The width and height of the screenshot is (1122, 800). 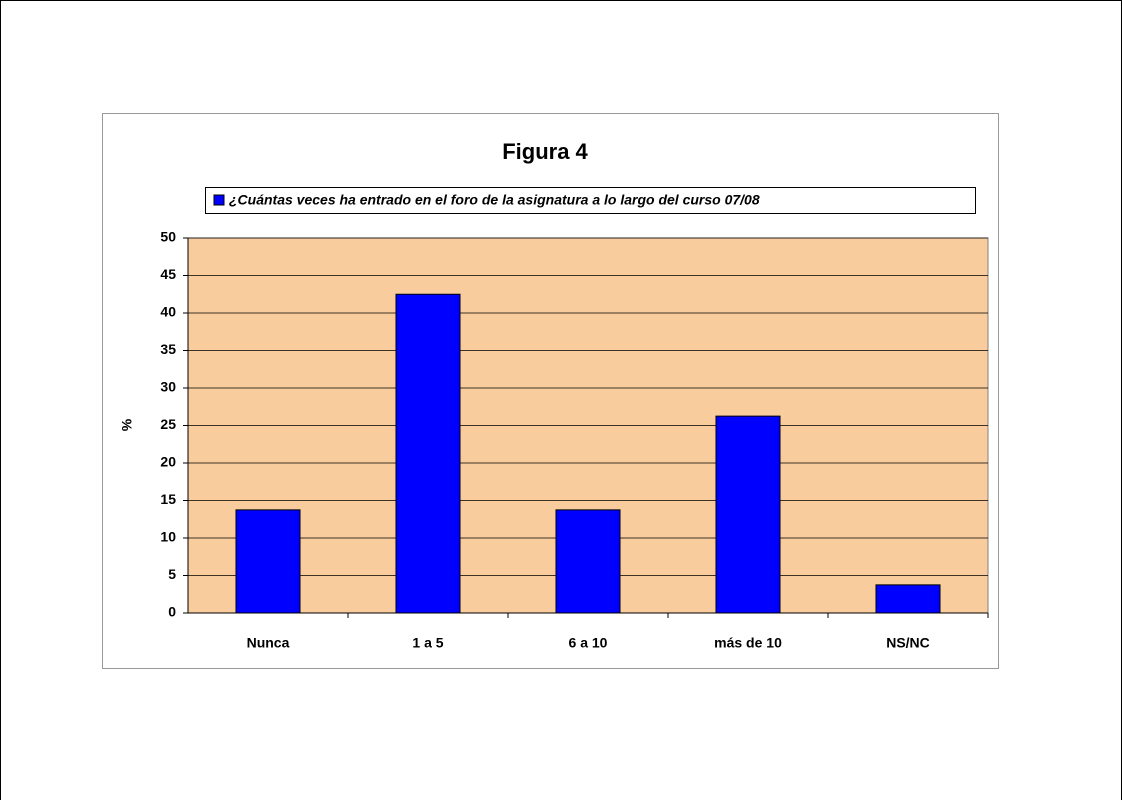 I want to click on y-tick-label: 25, so click(x=168, y=424).